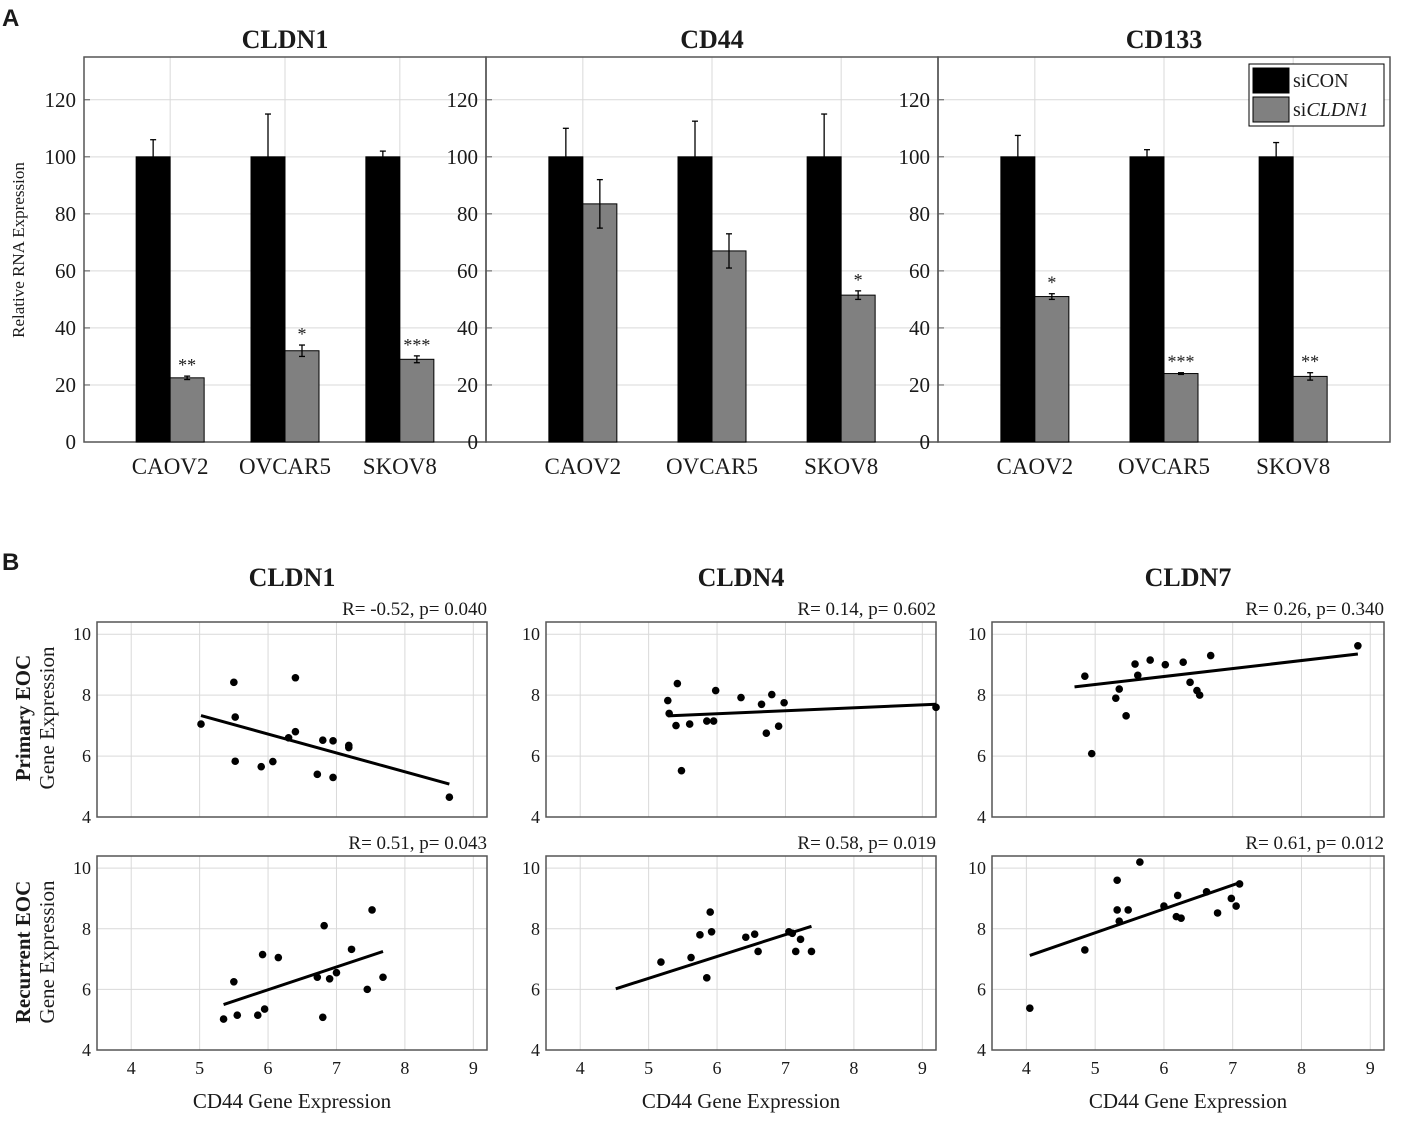  Describe the element at coordinates (919, 328) in the screenshot. I see `y-tick-label: 40` at that location.